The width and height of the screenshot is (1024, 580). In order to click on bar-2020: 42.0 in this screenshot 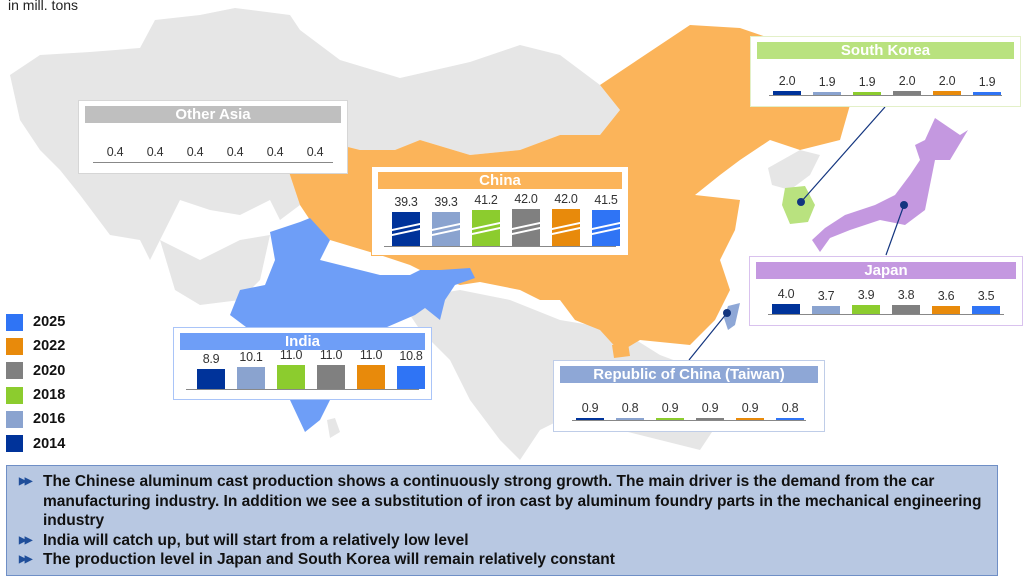, I will do `click(526, 219)`.